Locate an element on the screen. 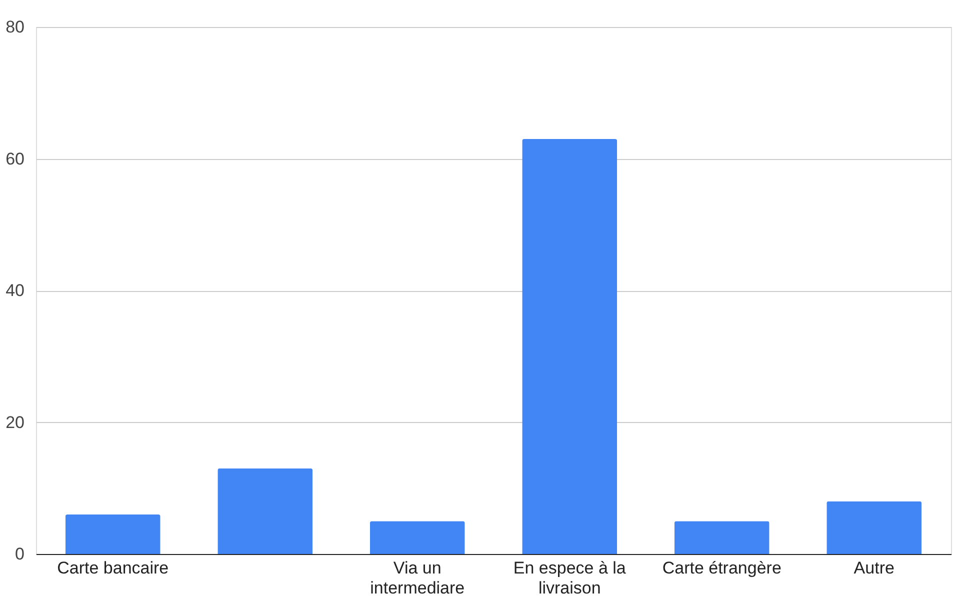  y-tick-label: 0 is located at coordinates (19, 554).